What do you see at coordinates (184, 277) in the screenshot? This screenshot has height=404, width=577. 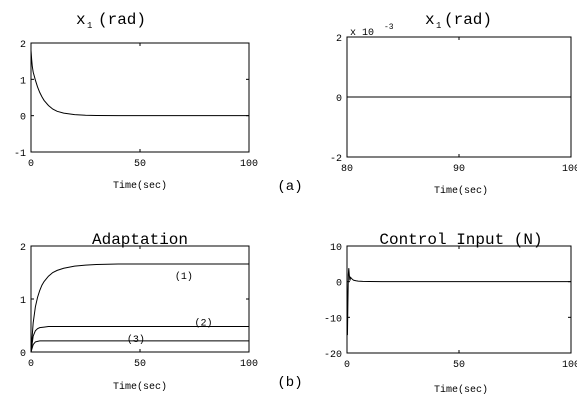 I see `series-annotation: (1)` at bounding box center [184, 277].